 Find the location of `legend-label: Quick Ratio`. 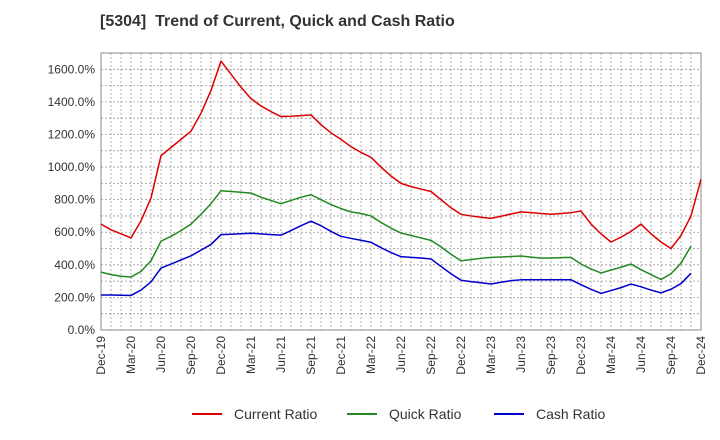

legend-label: Quick Ratio is located at coordinates (425, 414).